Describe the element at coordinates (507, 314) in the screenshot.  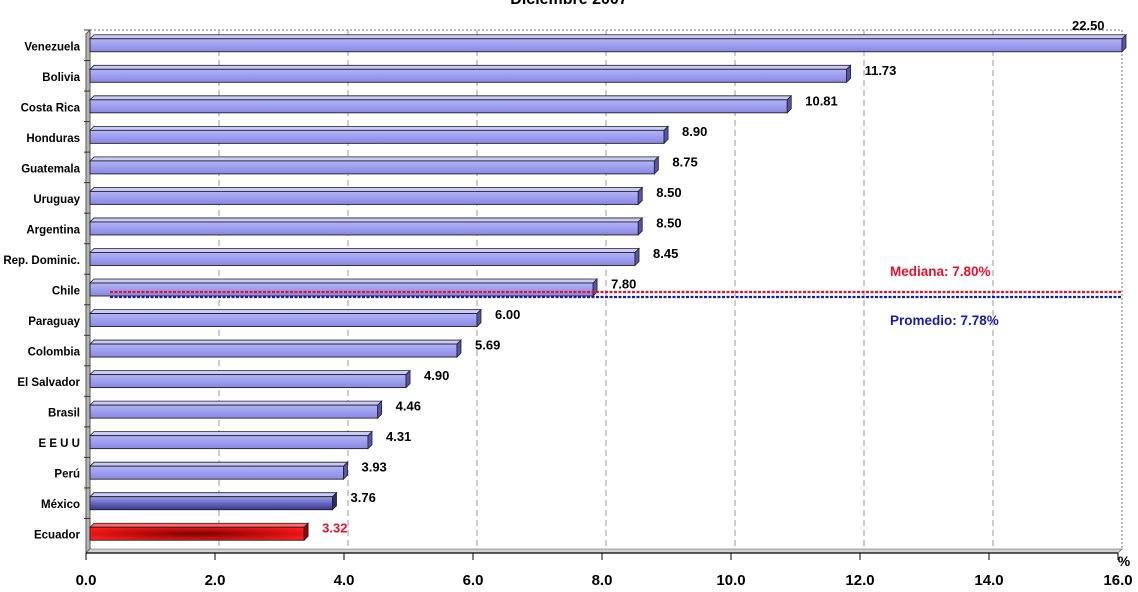
I see `value-label: 6.00` at that location.